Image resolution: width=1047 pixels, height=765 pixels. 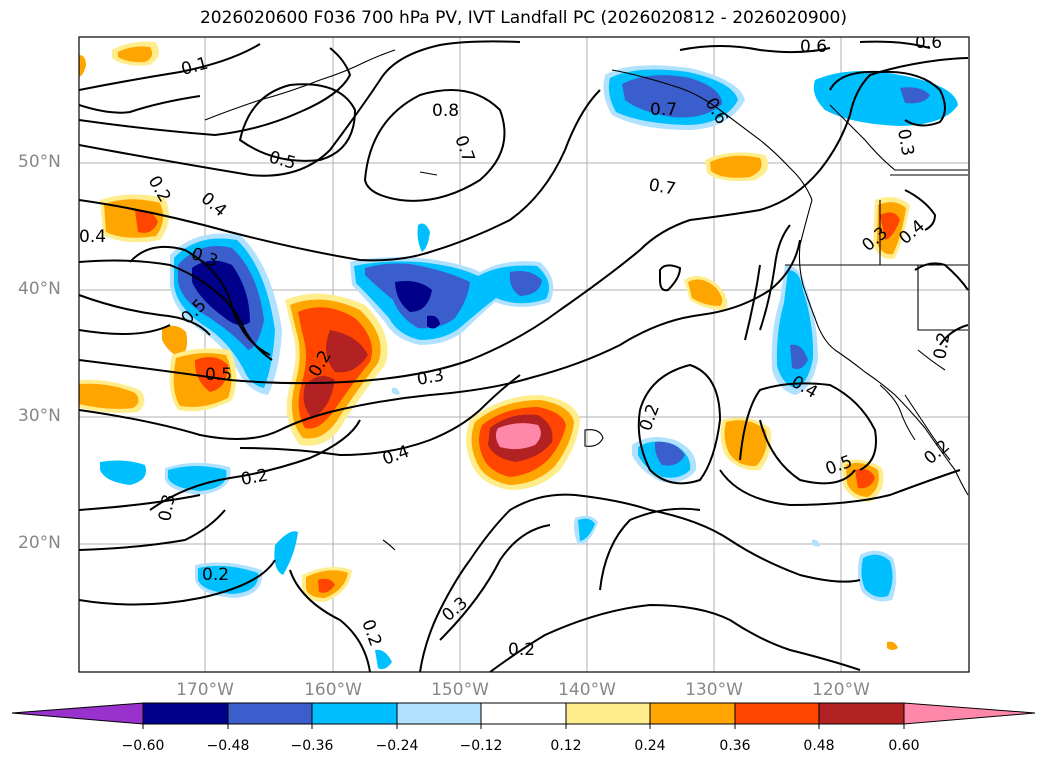 I want to click on contour-label-30: 0.5, so click(x=218, y=375).